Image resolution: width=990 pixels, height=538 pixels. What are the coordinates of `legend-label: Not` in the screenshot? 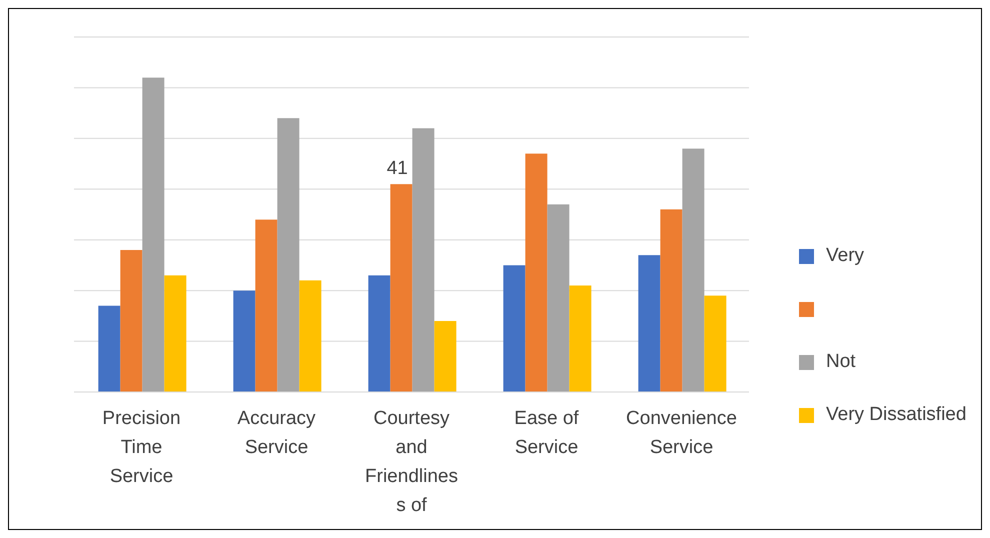 It's located at (841, 362).